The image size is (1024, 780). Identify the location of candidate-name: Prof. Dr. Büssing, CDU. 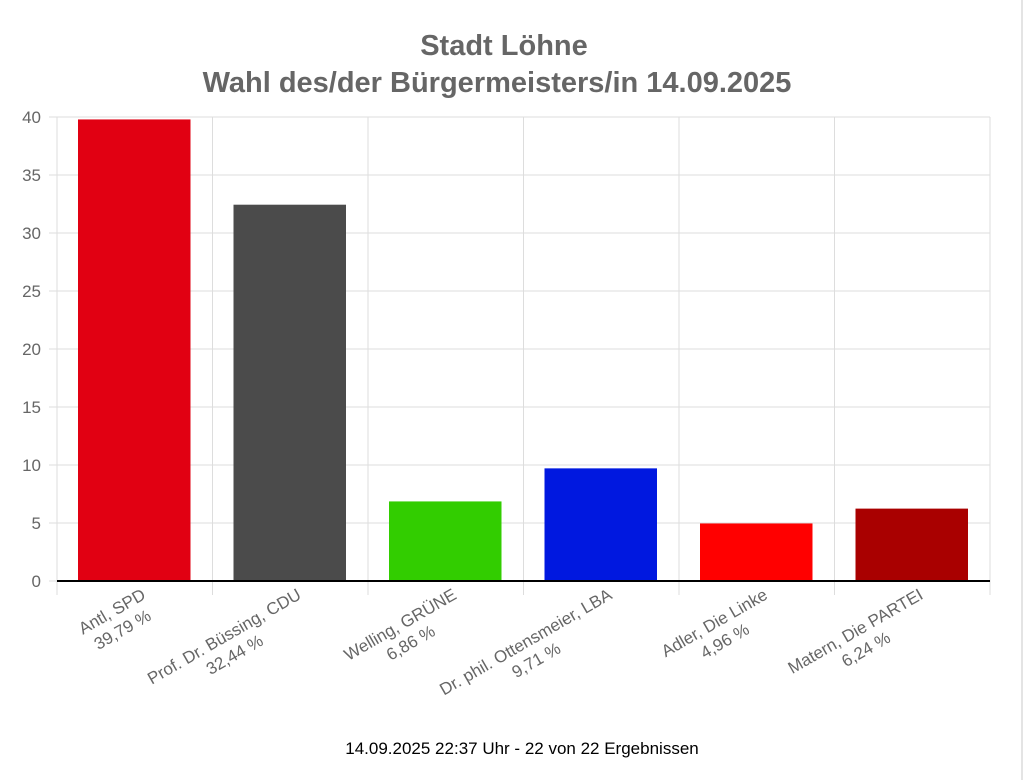
(224, 636).